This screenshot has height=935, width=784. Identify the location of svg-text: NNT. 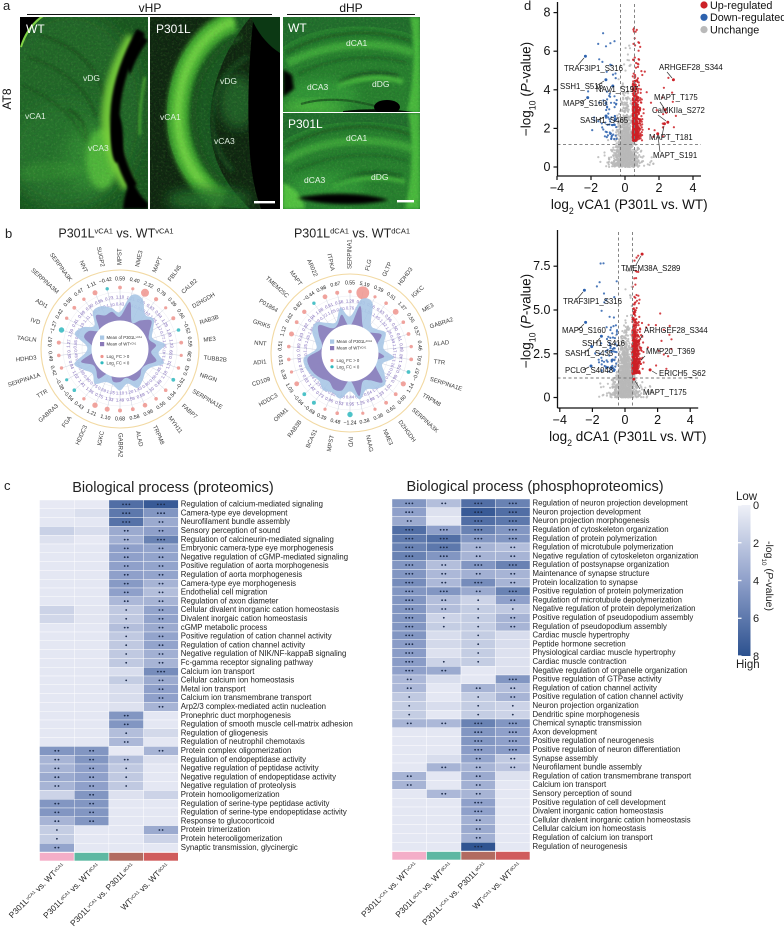
(260, 344).